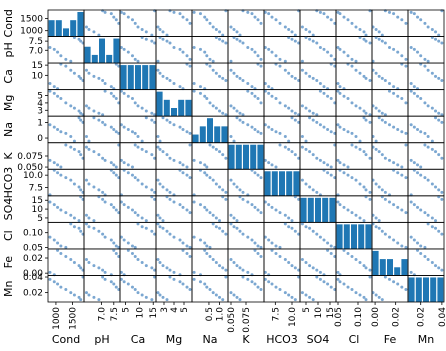 The image size is (446, 351). What do you see at coordinates (58, 207) in the screenshot?
I see `scatter-point-so4-cond` at bounding box center [58, 207].